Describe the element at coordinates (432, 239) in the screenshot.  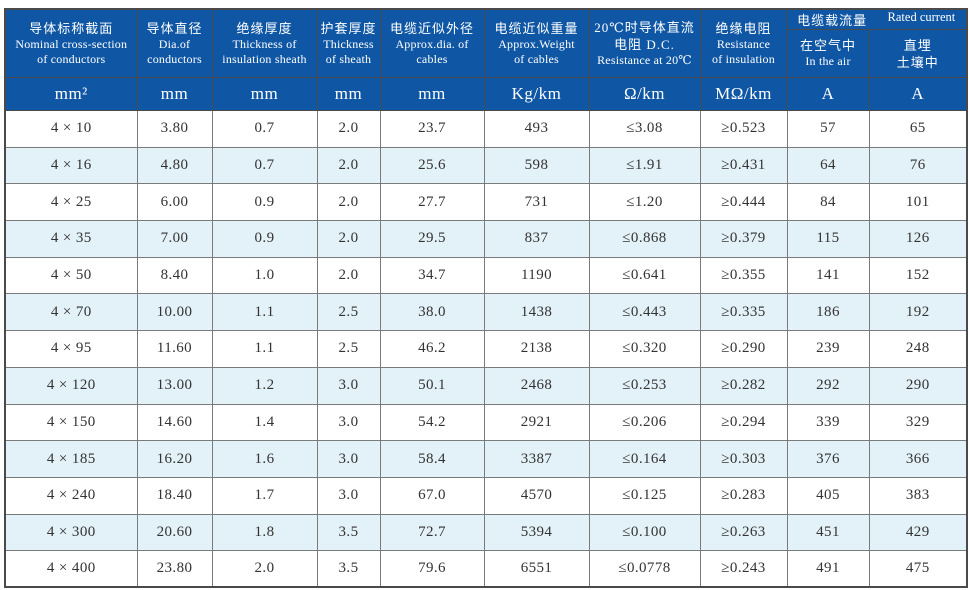
I see `table-cell: 29.5` at that location.